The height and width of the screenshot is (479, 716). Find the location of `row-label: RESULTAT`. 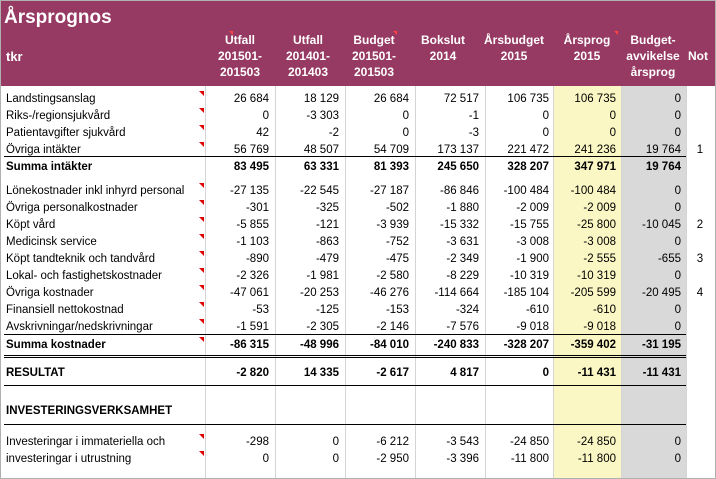

row-label: RESULTAT is located at coordinates (35, 373).